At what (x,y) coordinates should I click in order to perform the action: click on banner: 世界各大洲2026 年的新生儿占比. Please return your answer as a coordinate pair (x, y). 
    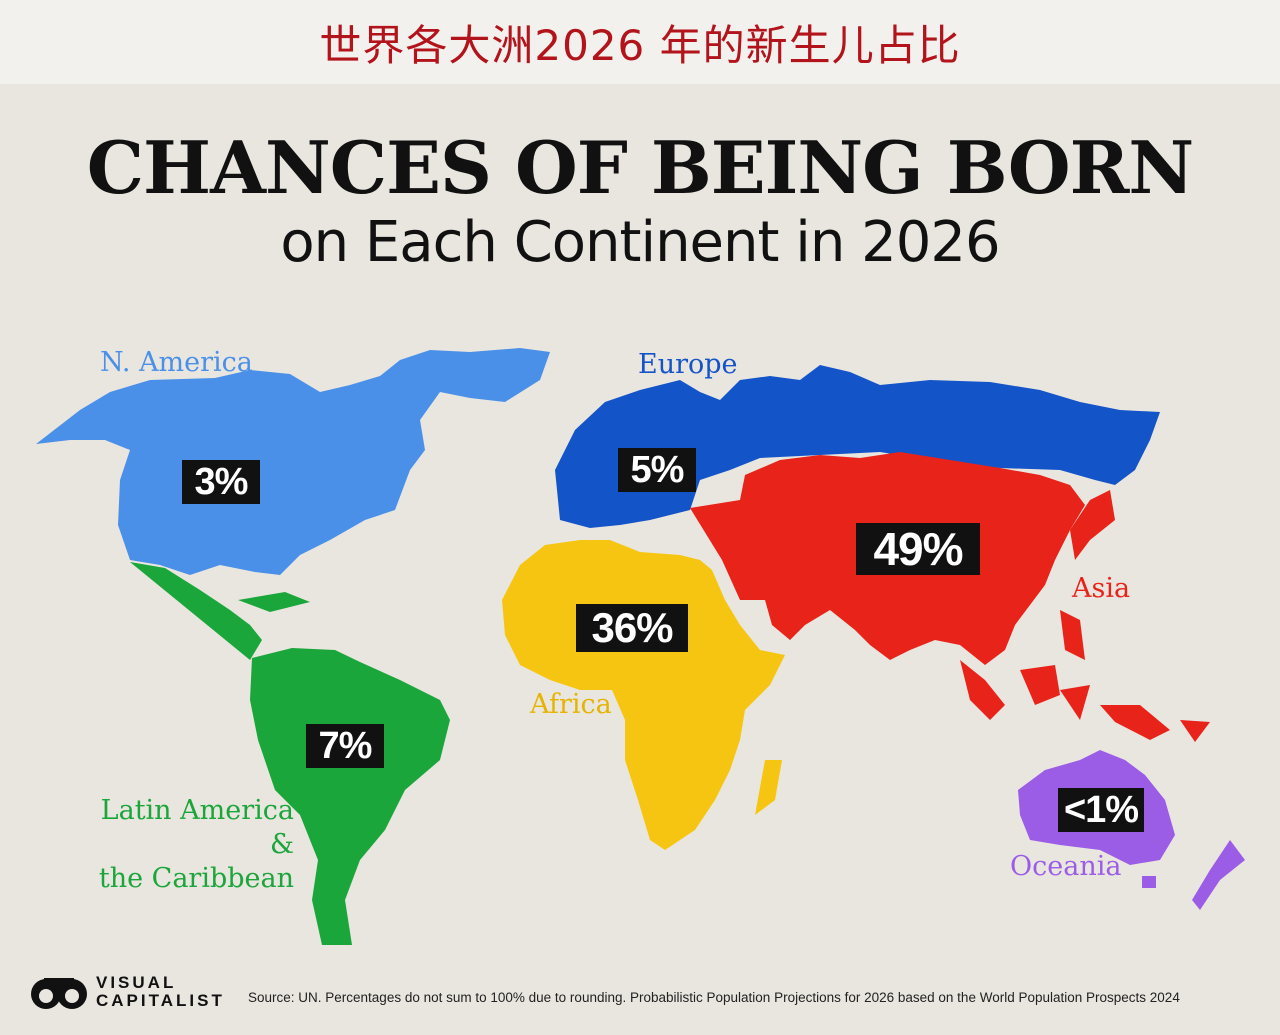
    Looking at the image, I should click on (640, 42).